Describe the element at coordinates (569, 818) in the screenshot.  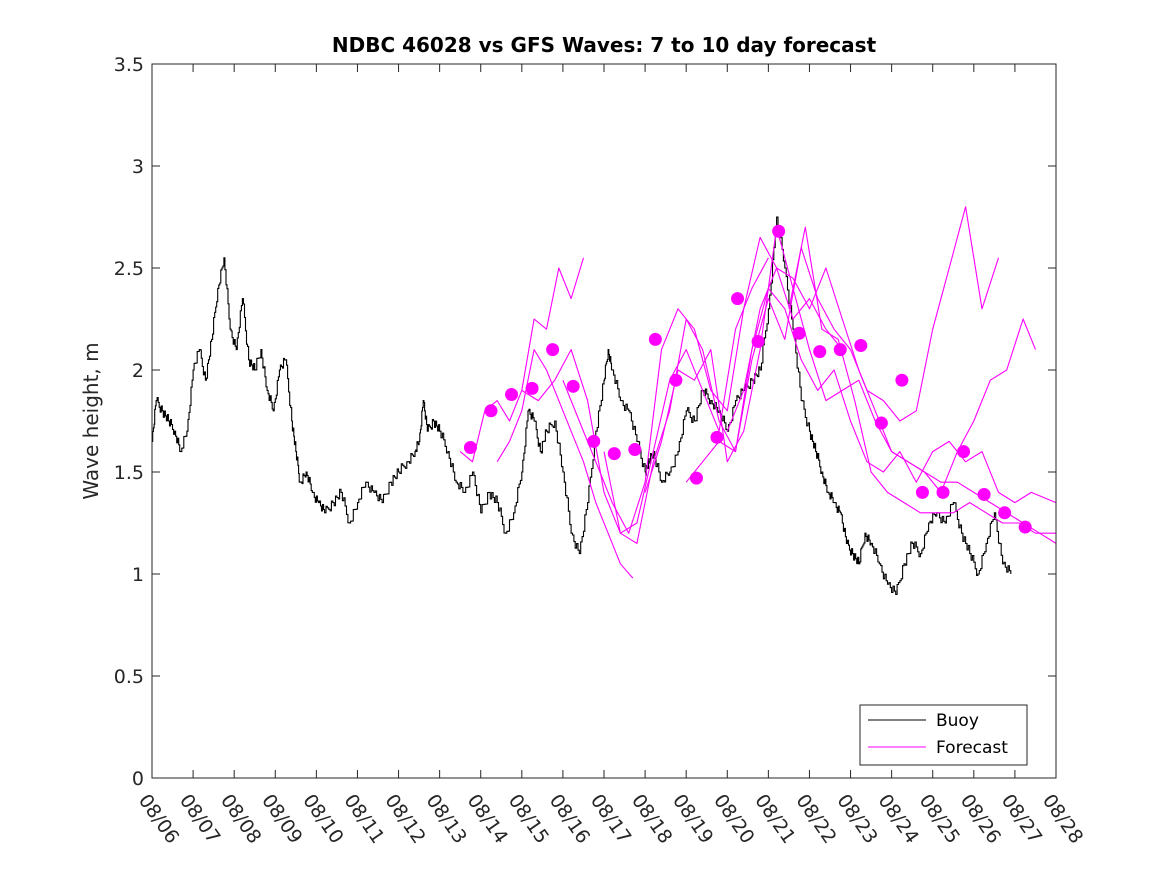
I see `x-tick-label: 08/16` at that location.